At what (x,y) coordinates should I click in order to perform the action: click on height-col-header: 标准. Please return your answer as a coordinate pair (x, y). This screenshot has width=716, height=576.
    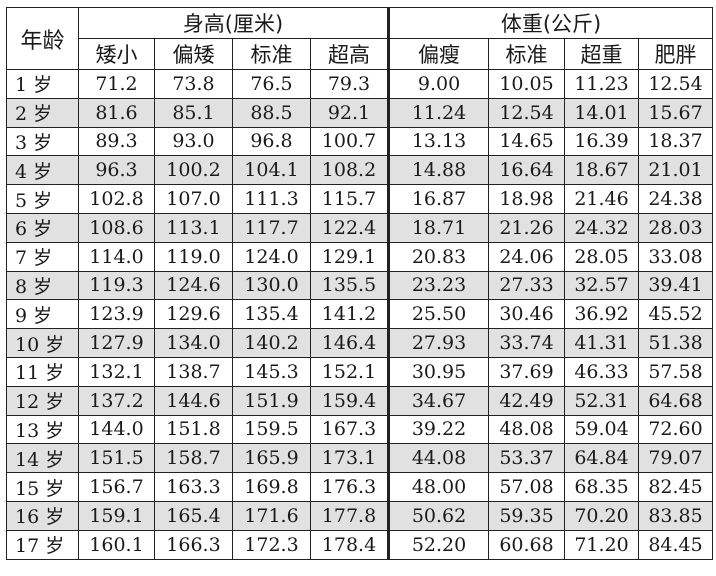
    Looking at the image, I should click on (271, 54).